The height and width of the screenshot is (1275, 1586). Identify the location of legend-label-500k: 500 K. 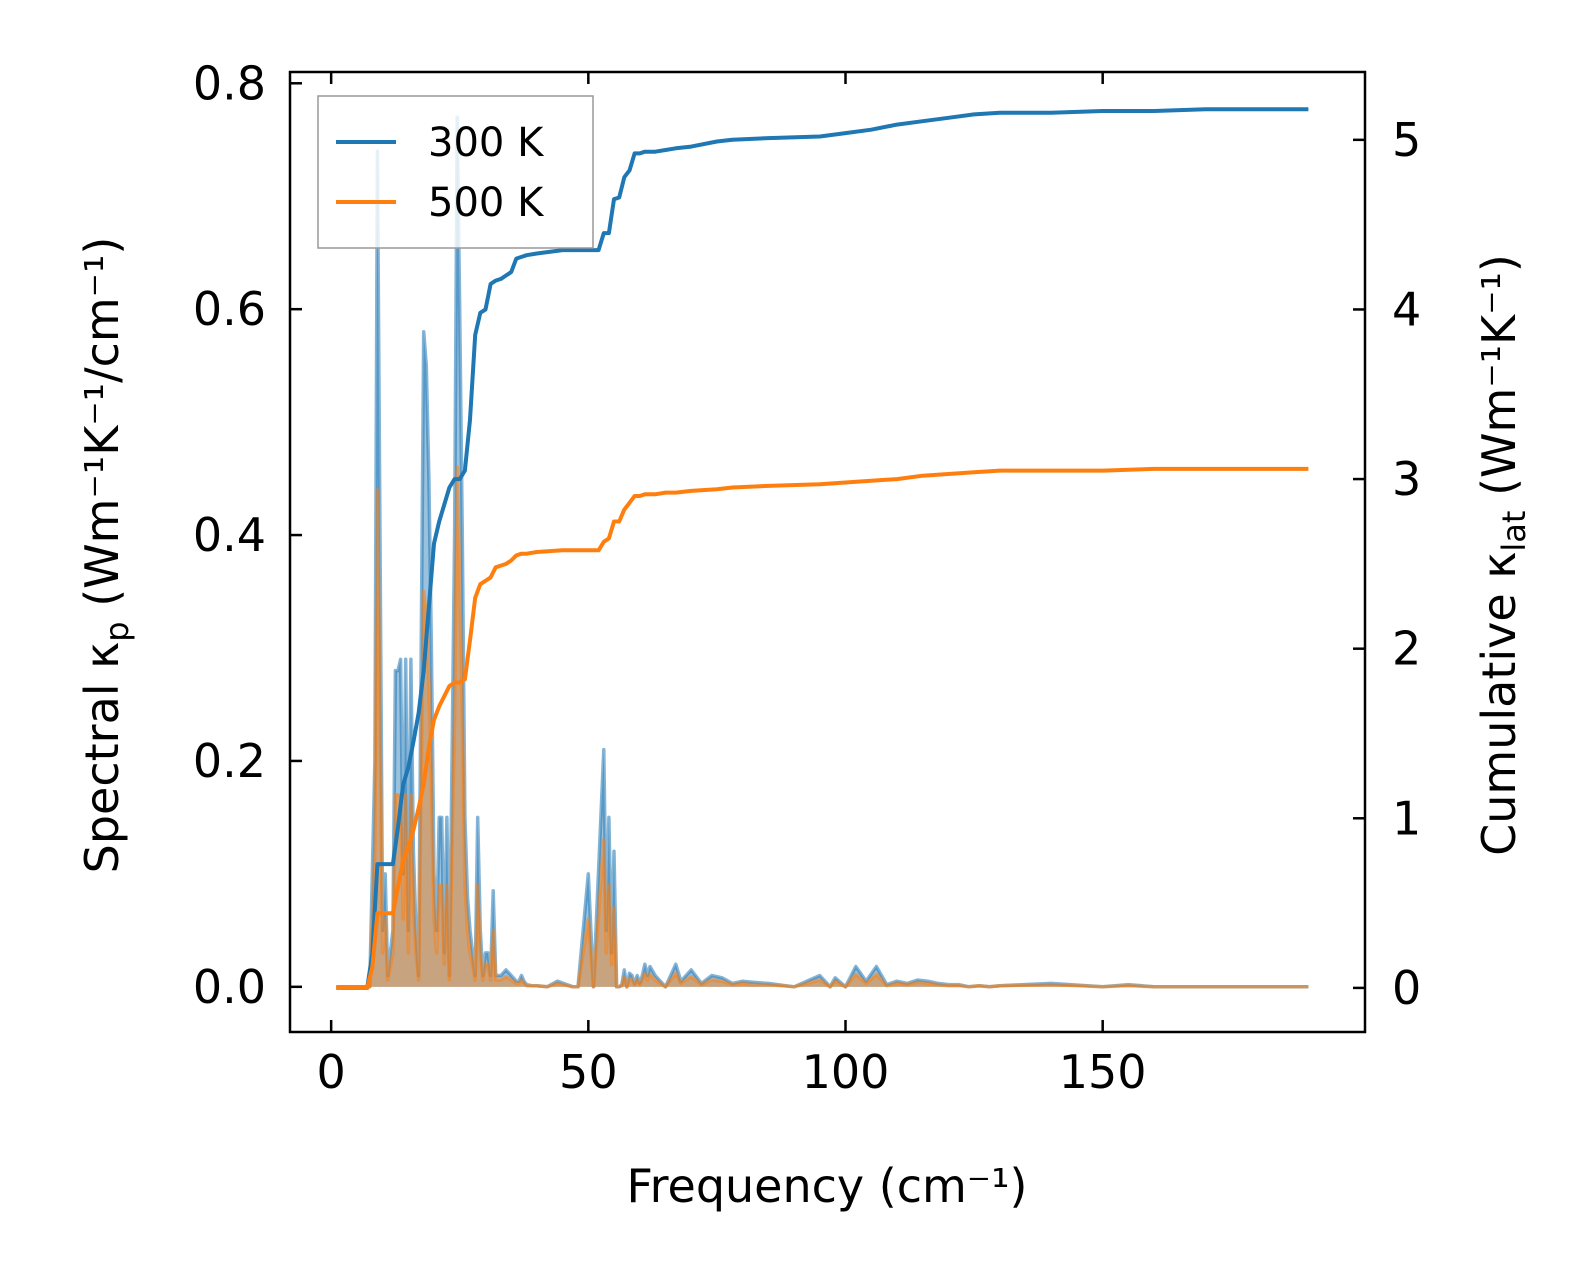
(486, 203).